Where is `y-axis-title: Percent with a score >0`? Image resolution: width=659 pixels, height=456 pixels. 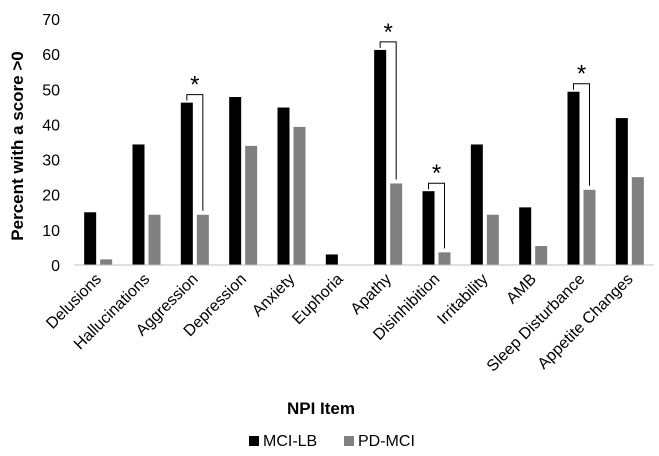
y-axis-title: Percent with a score >0 is located at coordinates (17, 145).